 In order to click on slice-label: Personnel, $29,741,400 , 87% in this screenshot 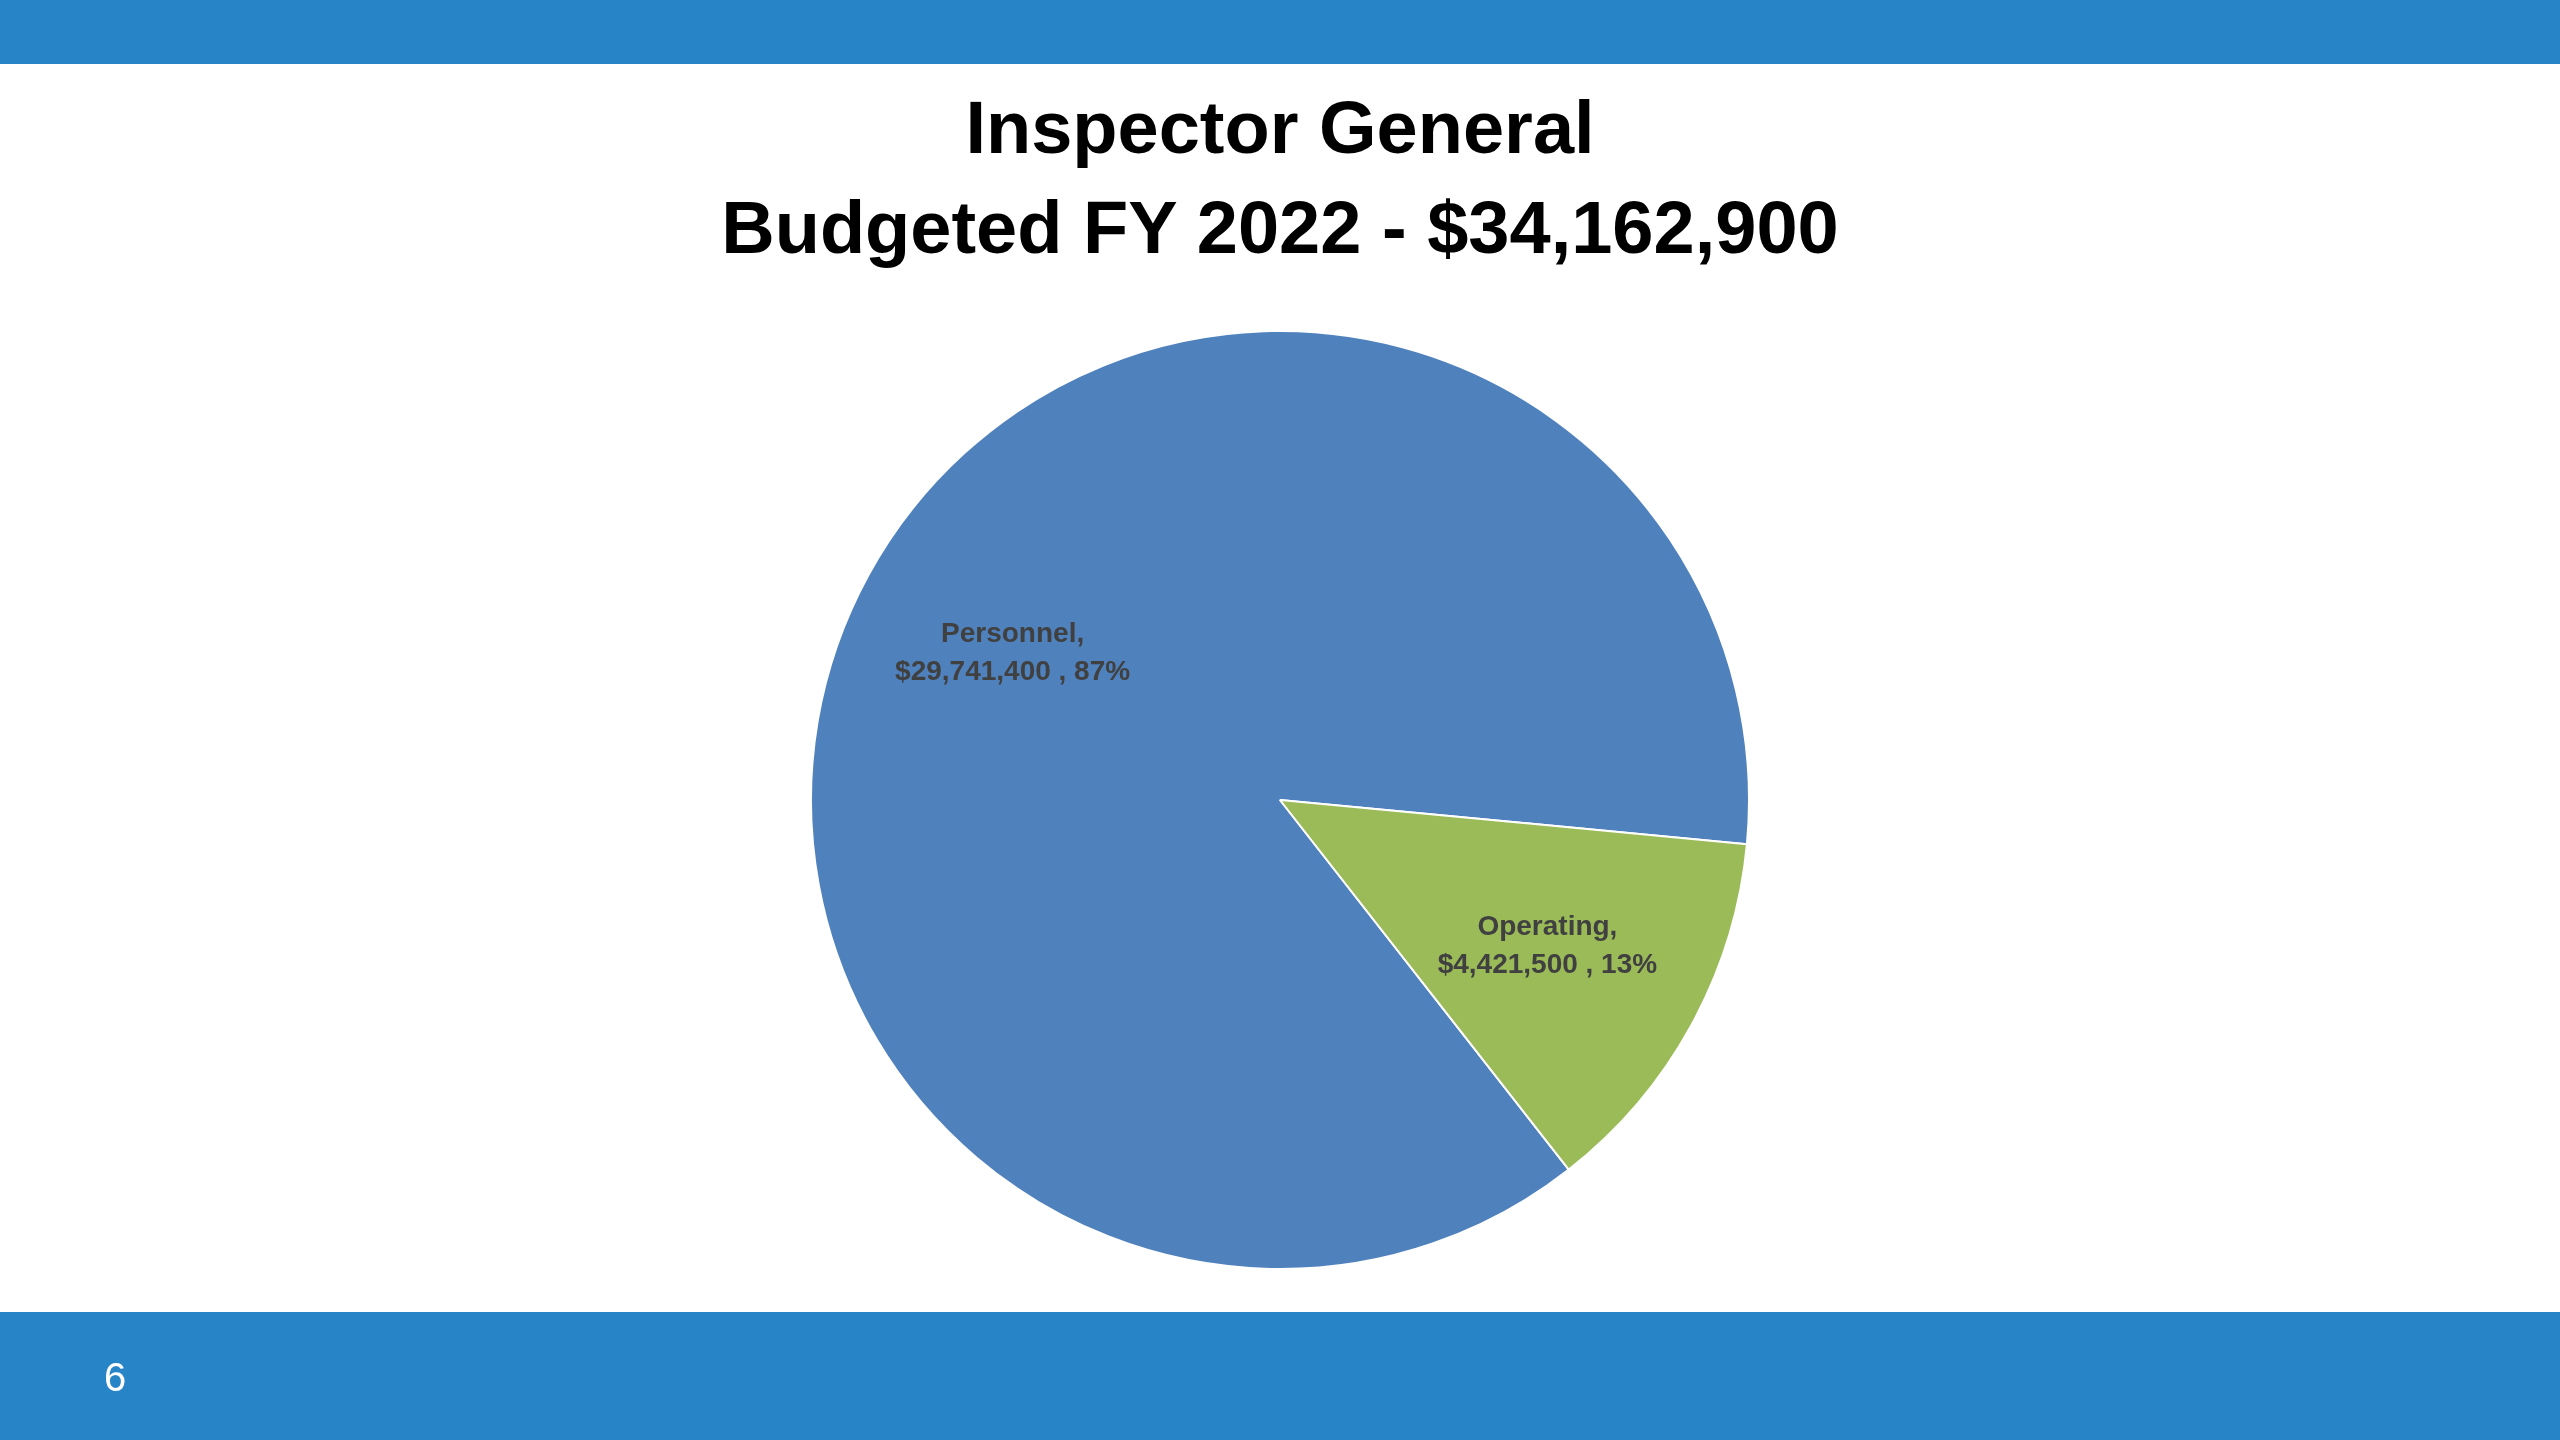, I will do `click(1013, 652)`.